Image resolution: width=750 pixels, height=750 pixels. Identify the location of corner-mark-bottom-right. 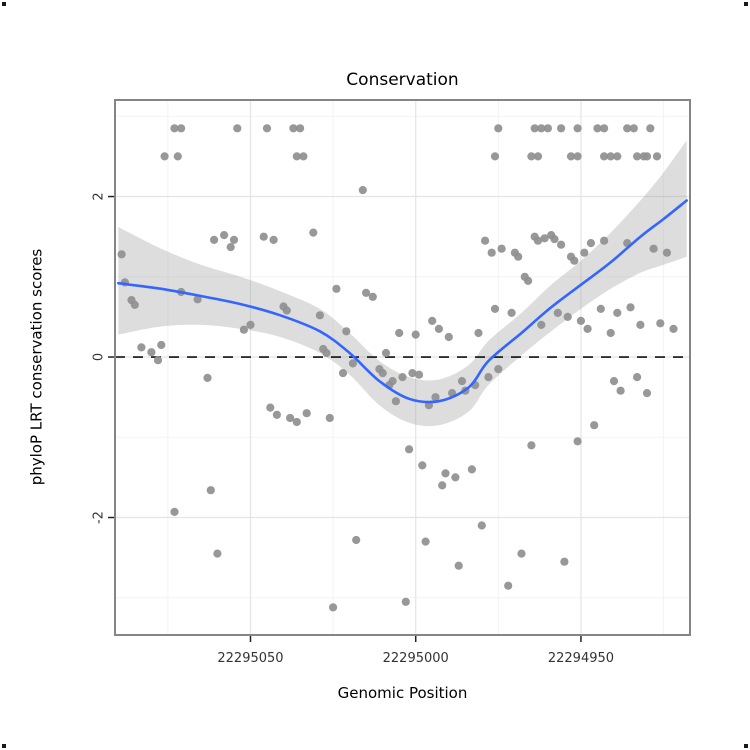
(746, 746).